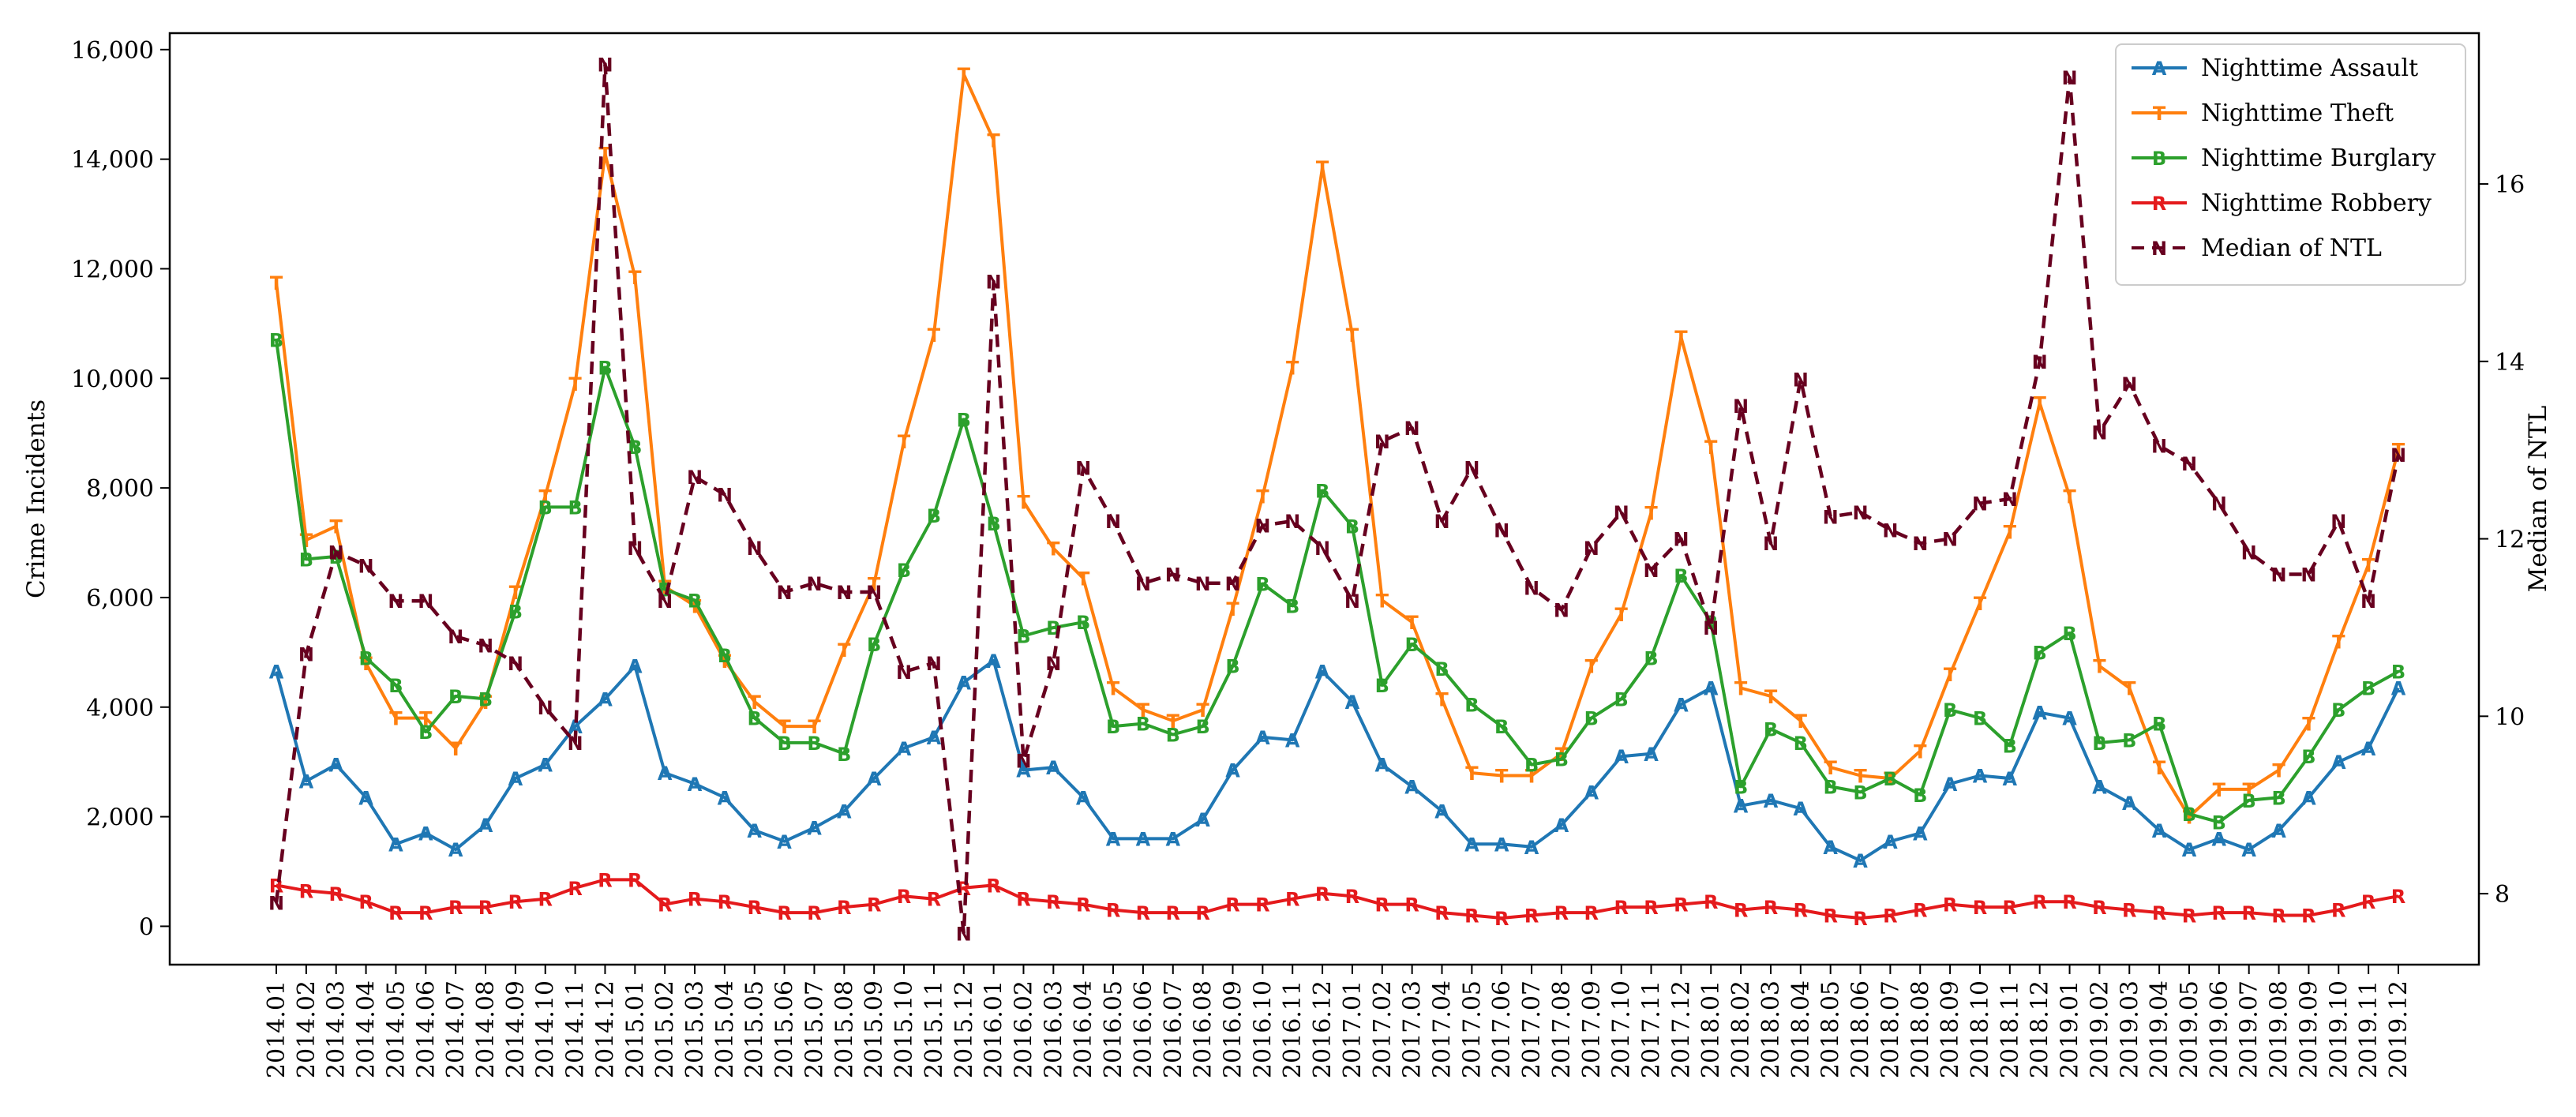 This screenshot has height=1117, width=2576. Describe the element at coordinates (2070, 1029) in the screenshot. I see `x-tick-label: 2019.01` at that location.